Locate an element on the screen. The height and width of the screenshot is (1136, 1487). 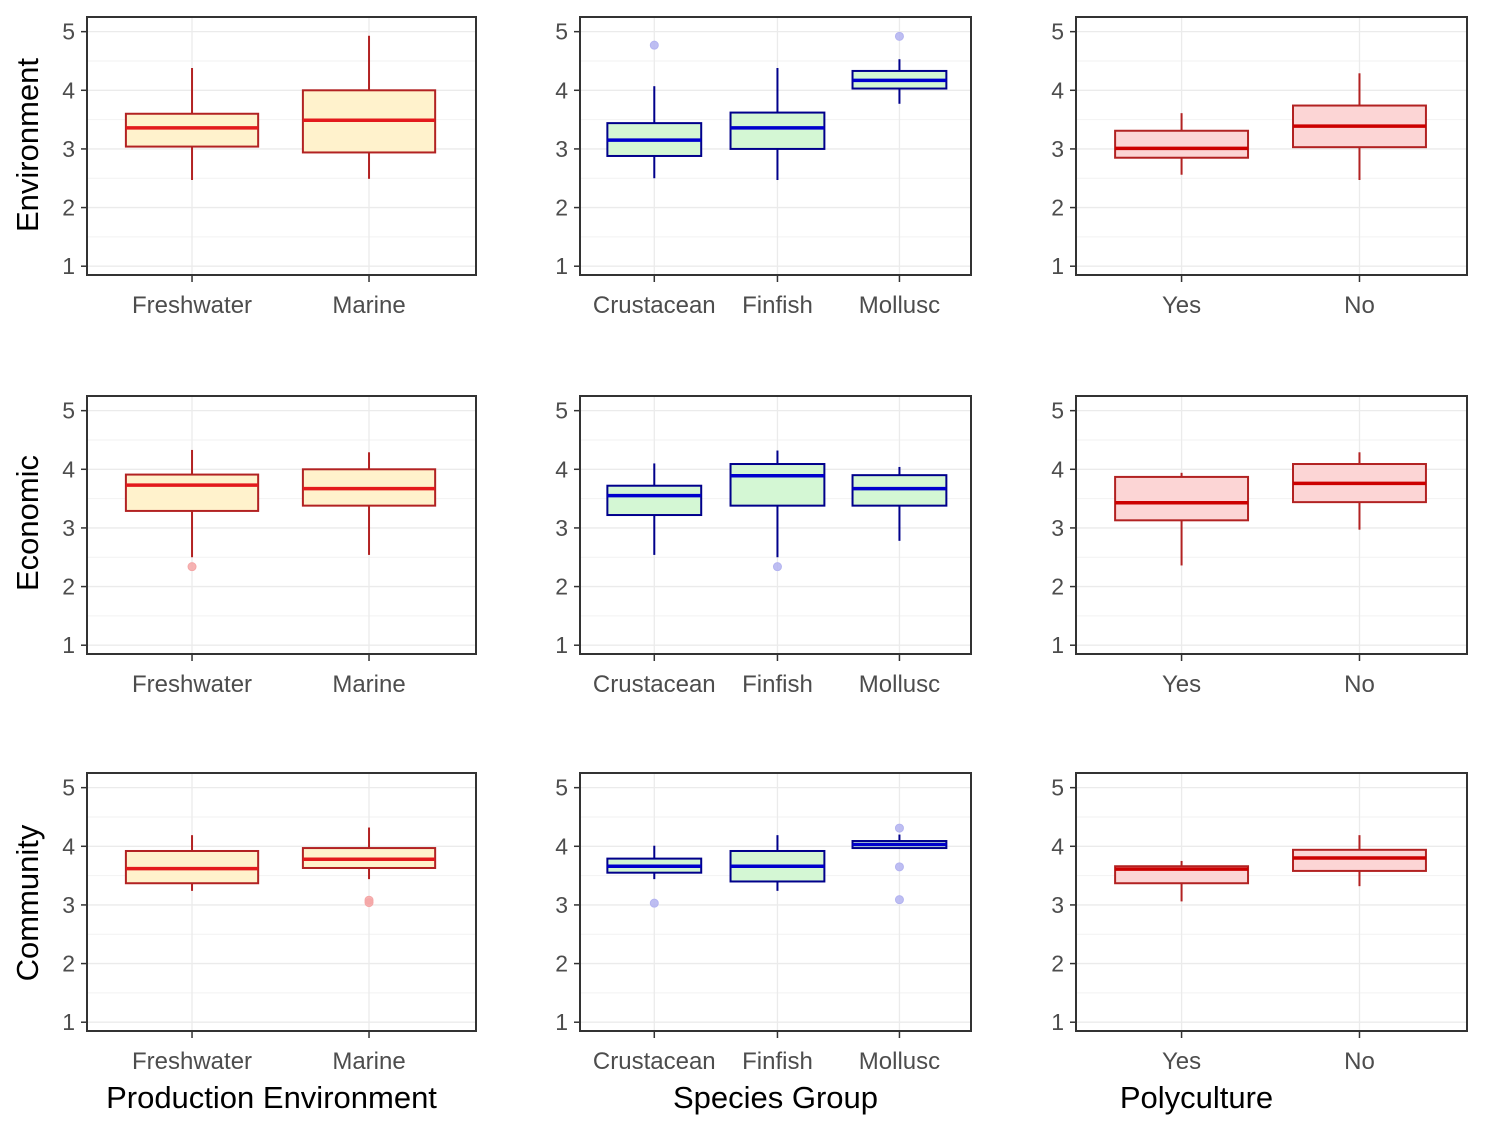
box-yes is located at coordinates (1182, 144).